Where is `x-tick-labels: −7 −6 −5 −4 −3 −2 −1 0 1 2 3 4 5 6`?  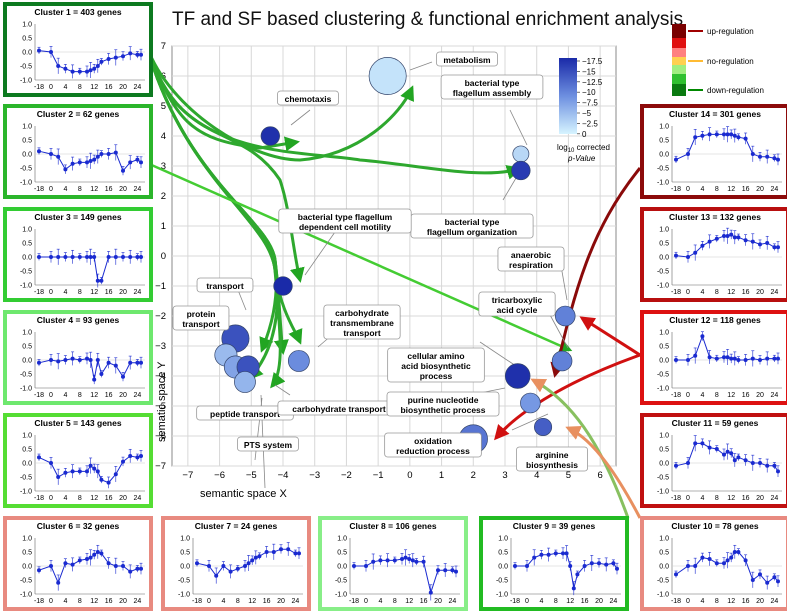 x-tick-labels: −7 −6 −5 −4 −3 −2 −1 0 1 2 3 4 5 6 is located at coordinates (392, 475).